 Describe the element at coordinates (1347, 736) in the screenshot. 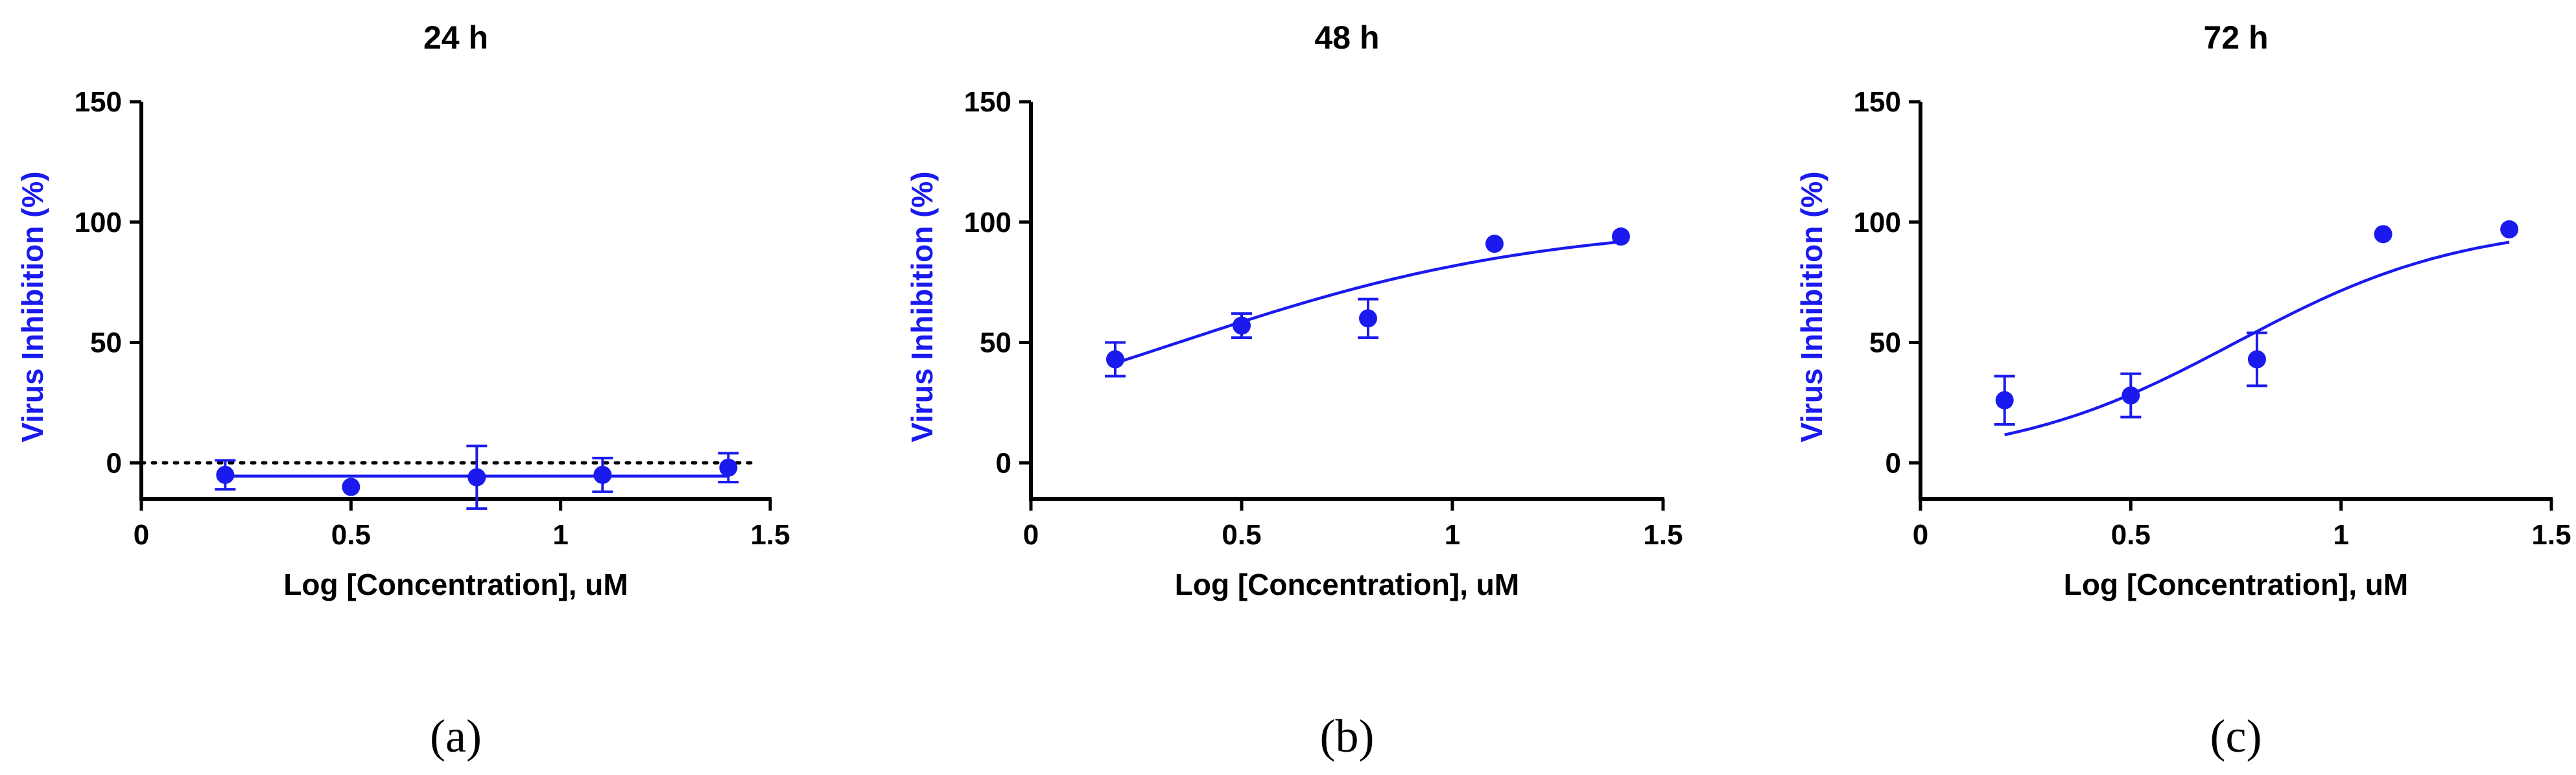

I see `panel-caption: (b)` at that location.